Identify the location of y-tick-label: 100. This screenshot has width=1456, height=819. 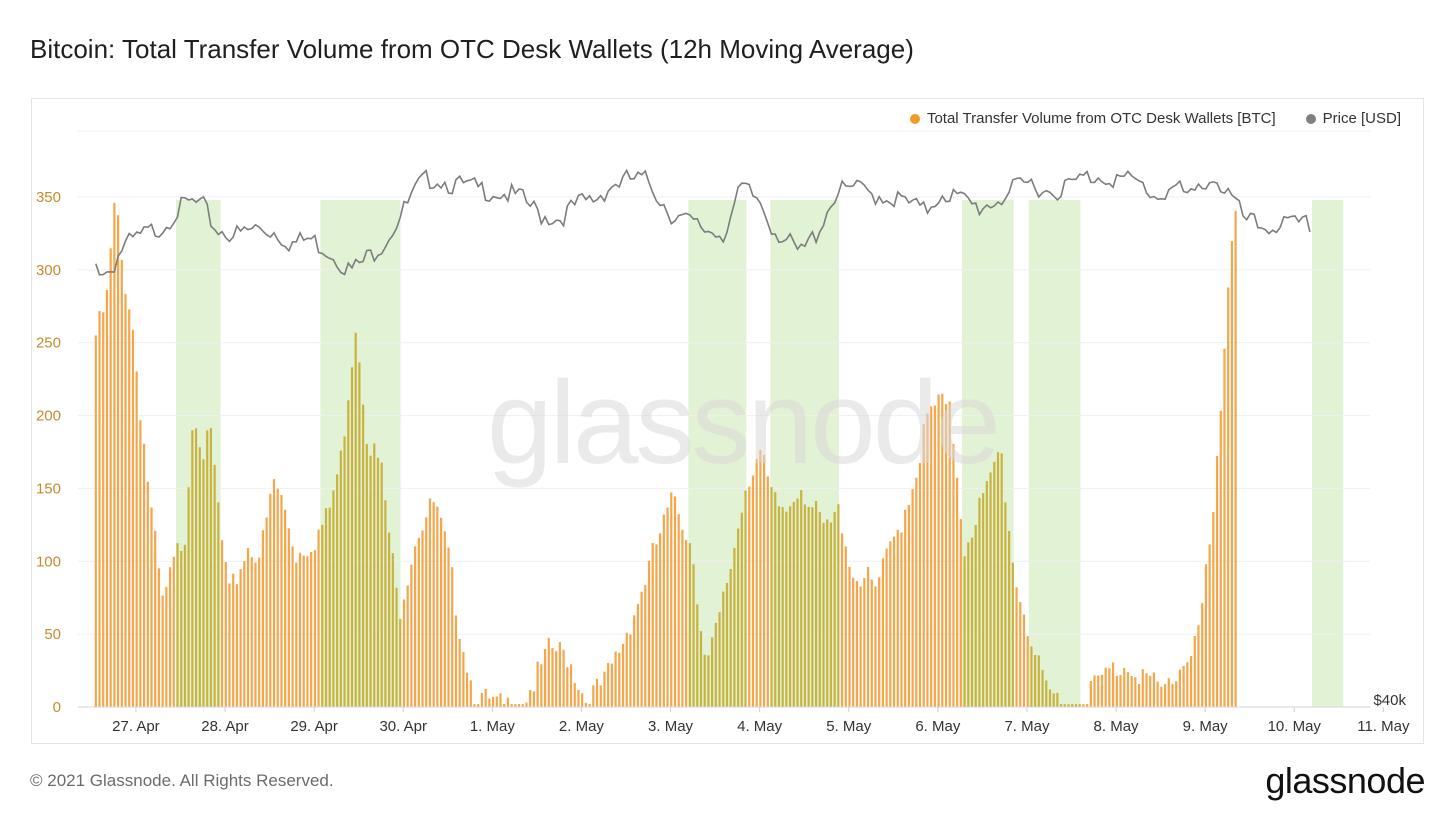
(48, 561).